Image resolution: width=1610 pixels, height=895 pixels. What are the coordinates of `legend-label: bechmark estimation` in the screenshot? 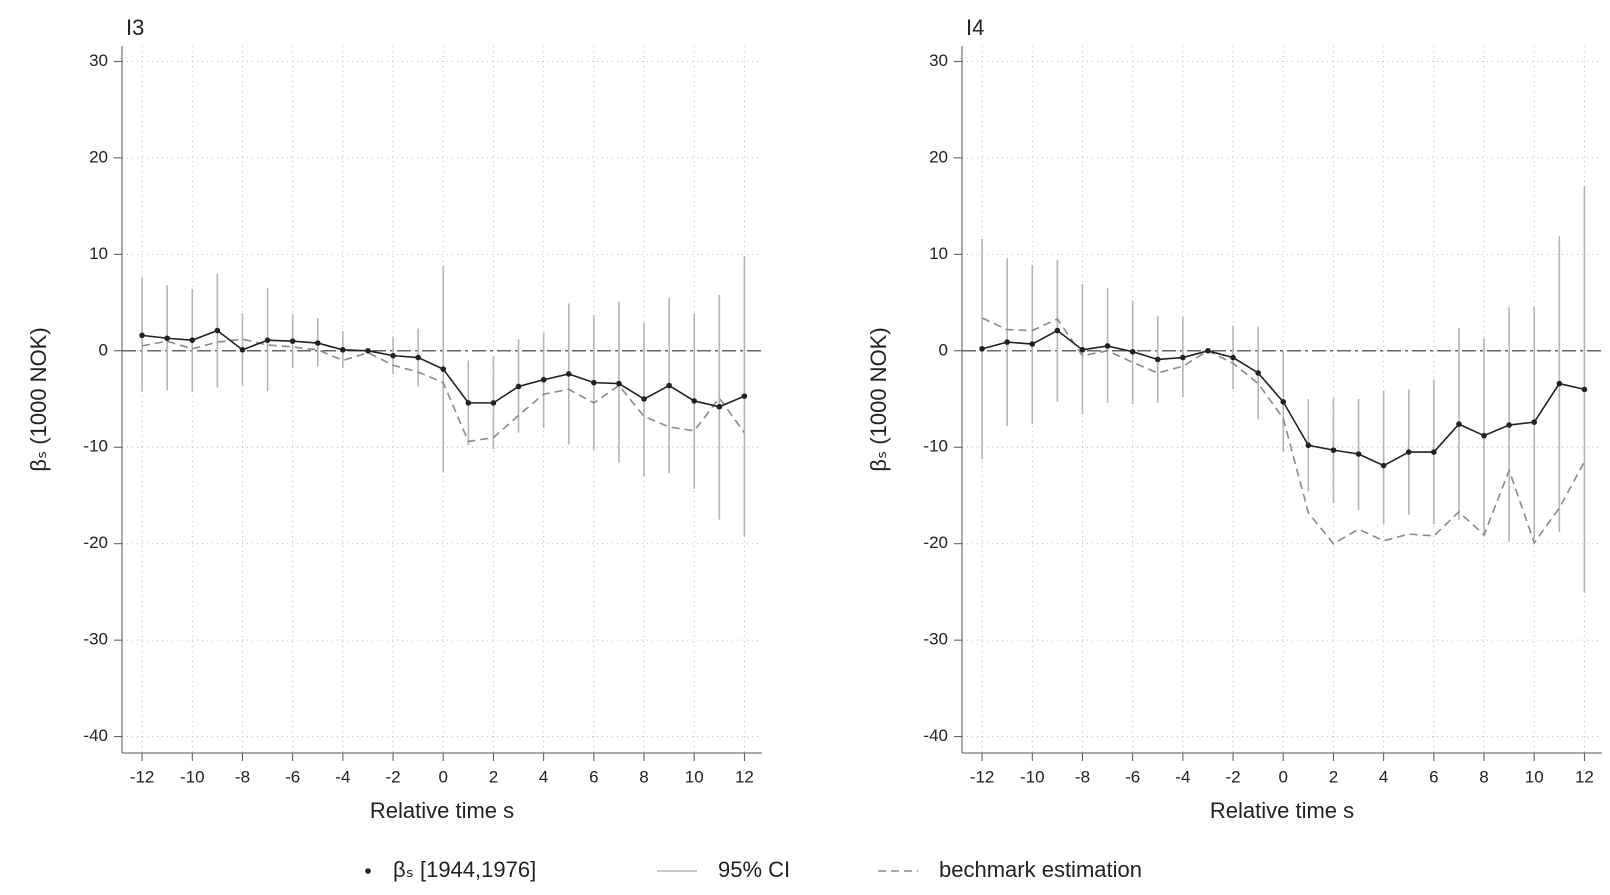 It's located at (1040, 869).